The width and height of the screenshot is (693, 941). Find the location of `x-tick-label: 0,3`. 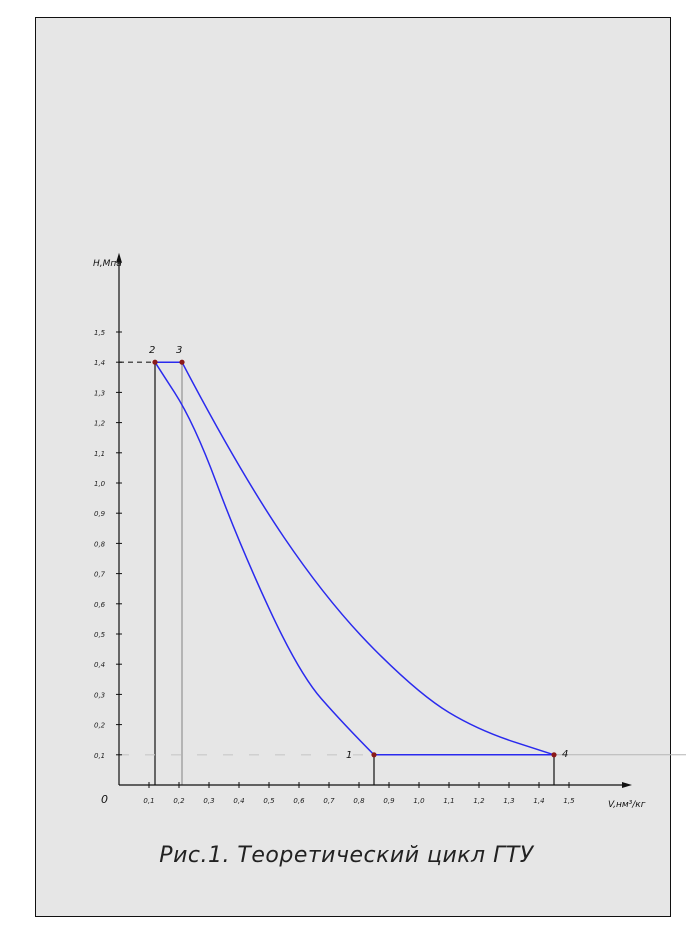

x-tick-label: 0,3 is located at coordinates (208, 801).